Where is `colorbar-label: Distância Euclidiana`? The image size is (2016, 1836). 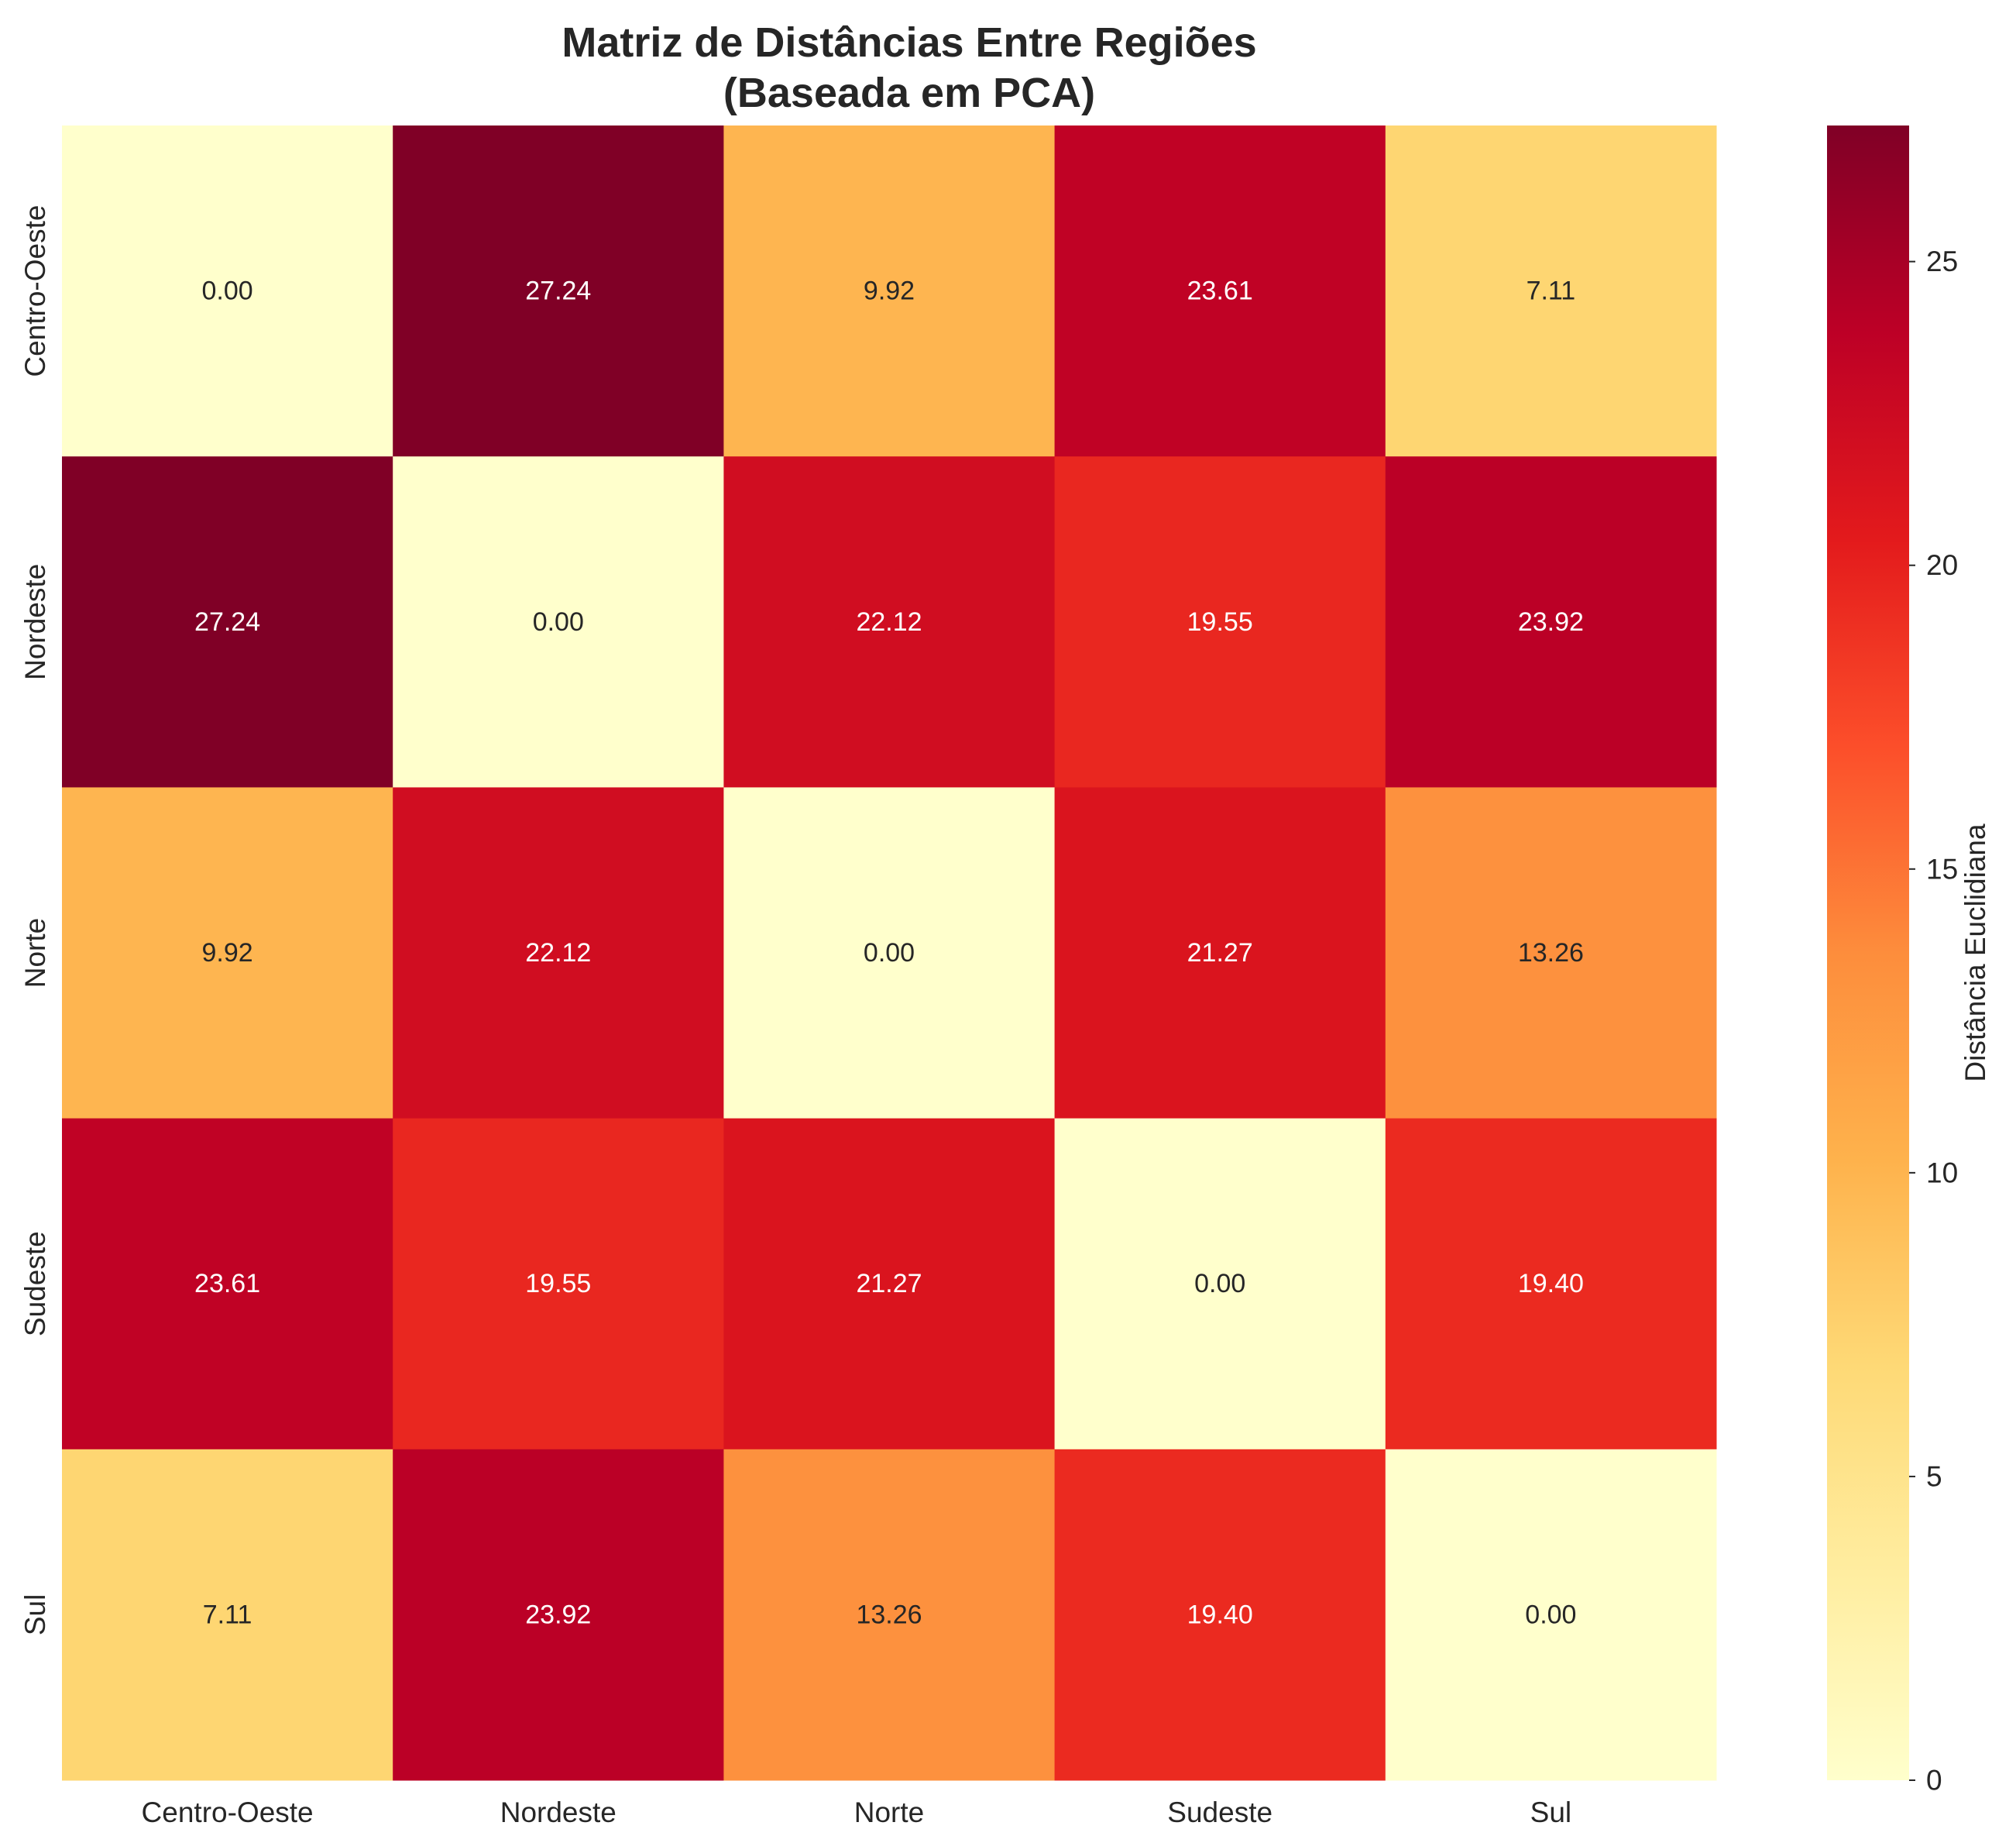
colorbar-label: Distância Euclidiana is located at coordinates (1975, 952).